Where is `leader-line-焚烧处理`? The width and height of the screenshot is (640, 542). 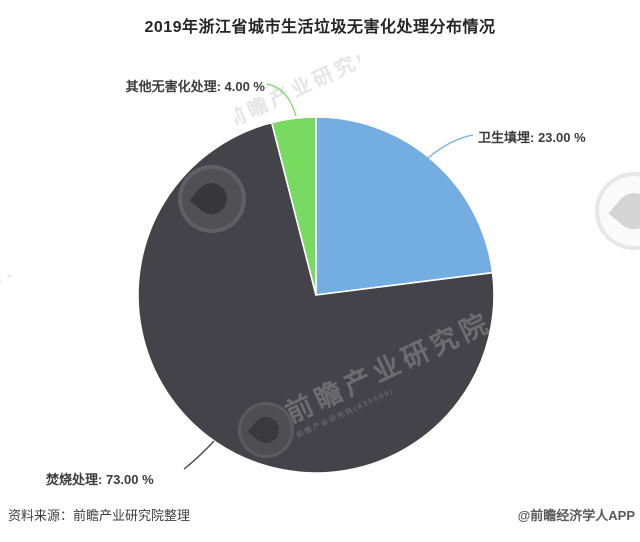
leader-line-焚烧处理 is located at coordinates (199, 455).